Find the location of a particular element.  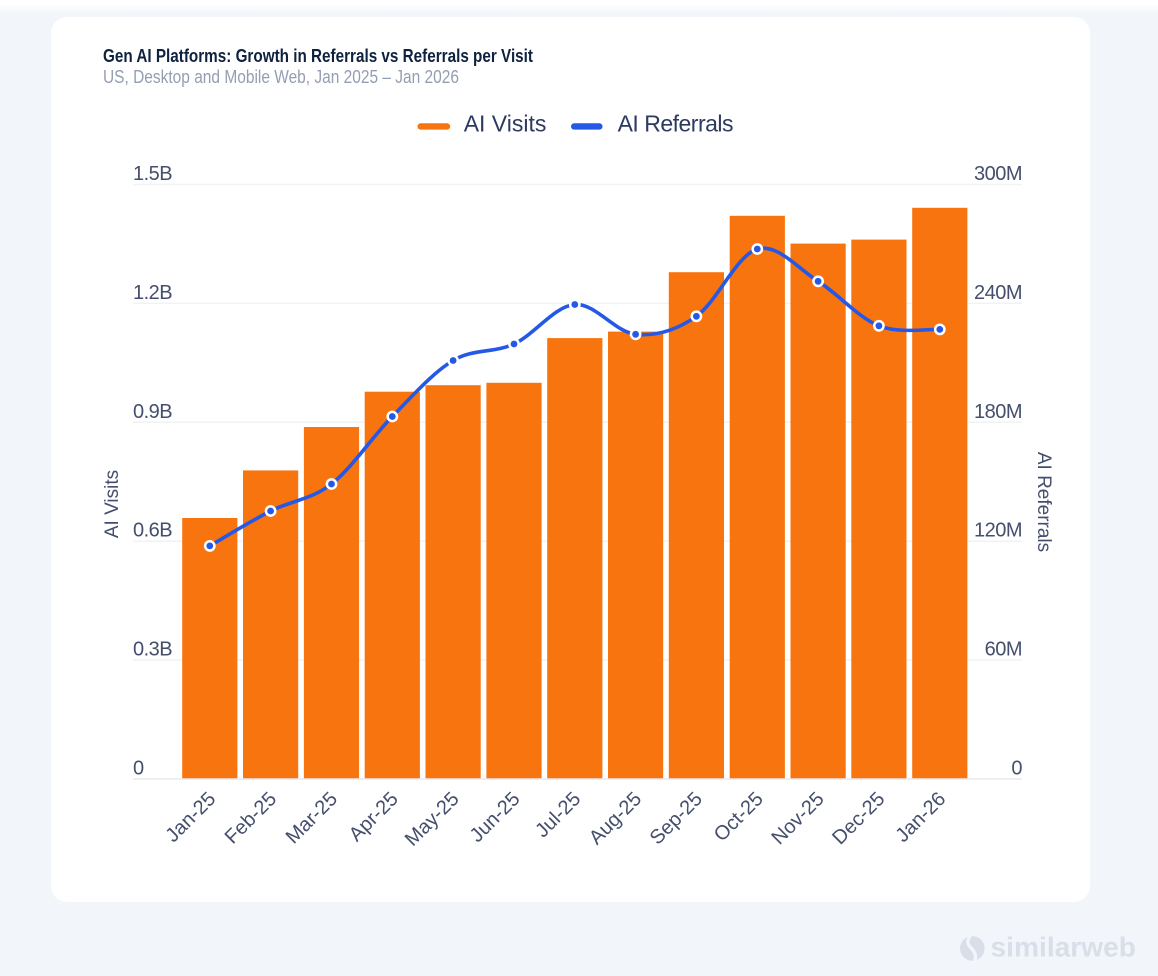

svg-text: 180M is located at coordinates (998, 412).